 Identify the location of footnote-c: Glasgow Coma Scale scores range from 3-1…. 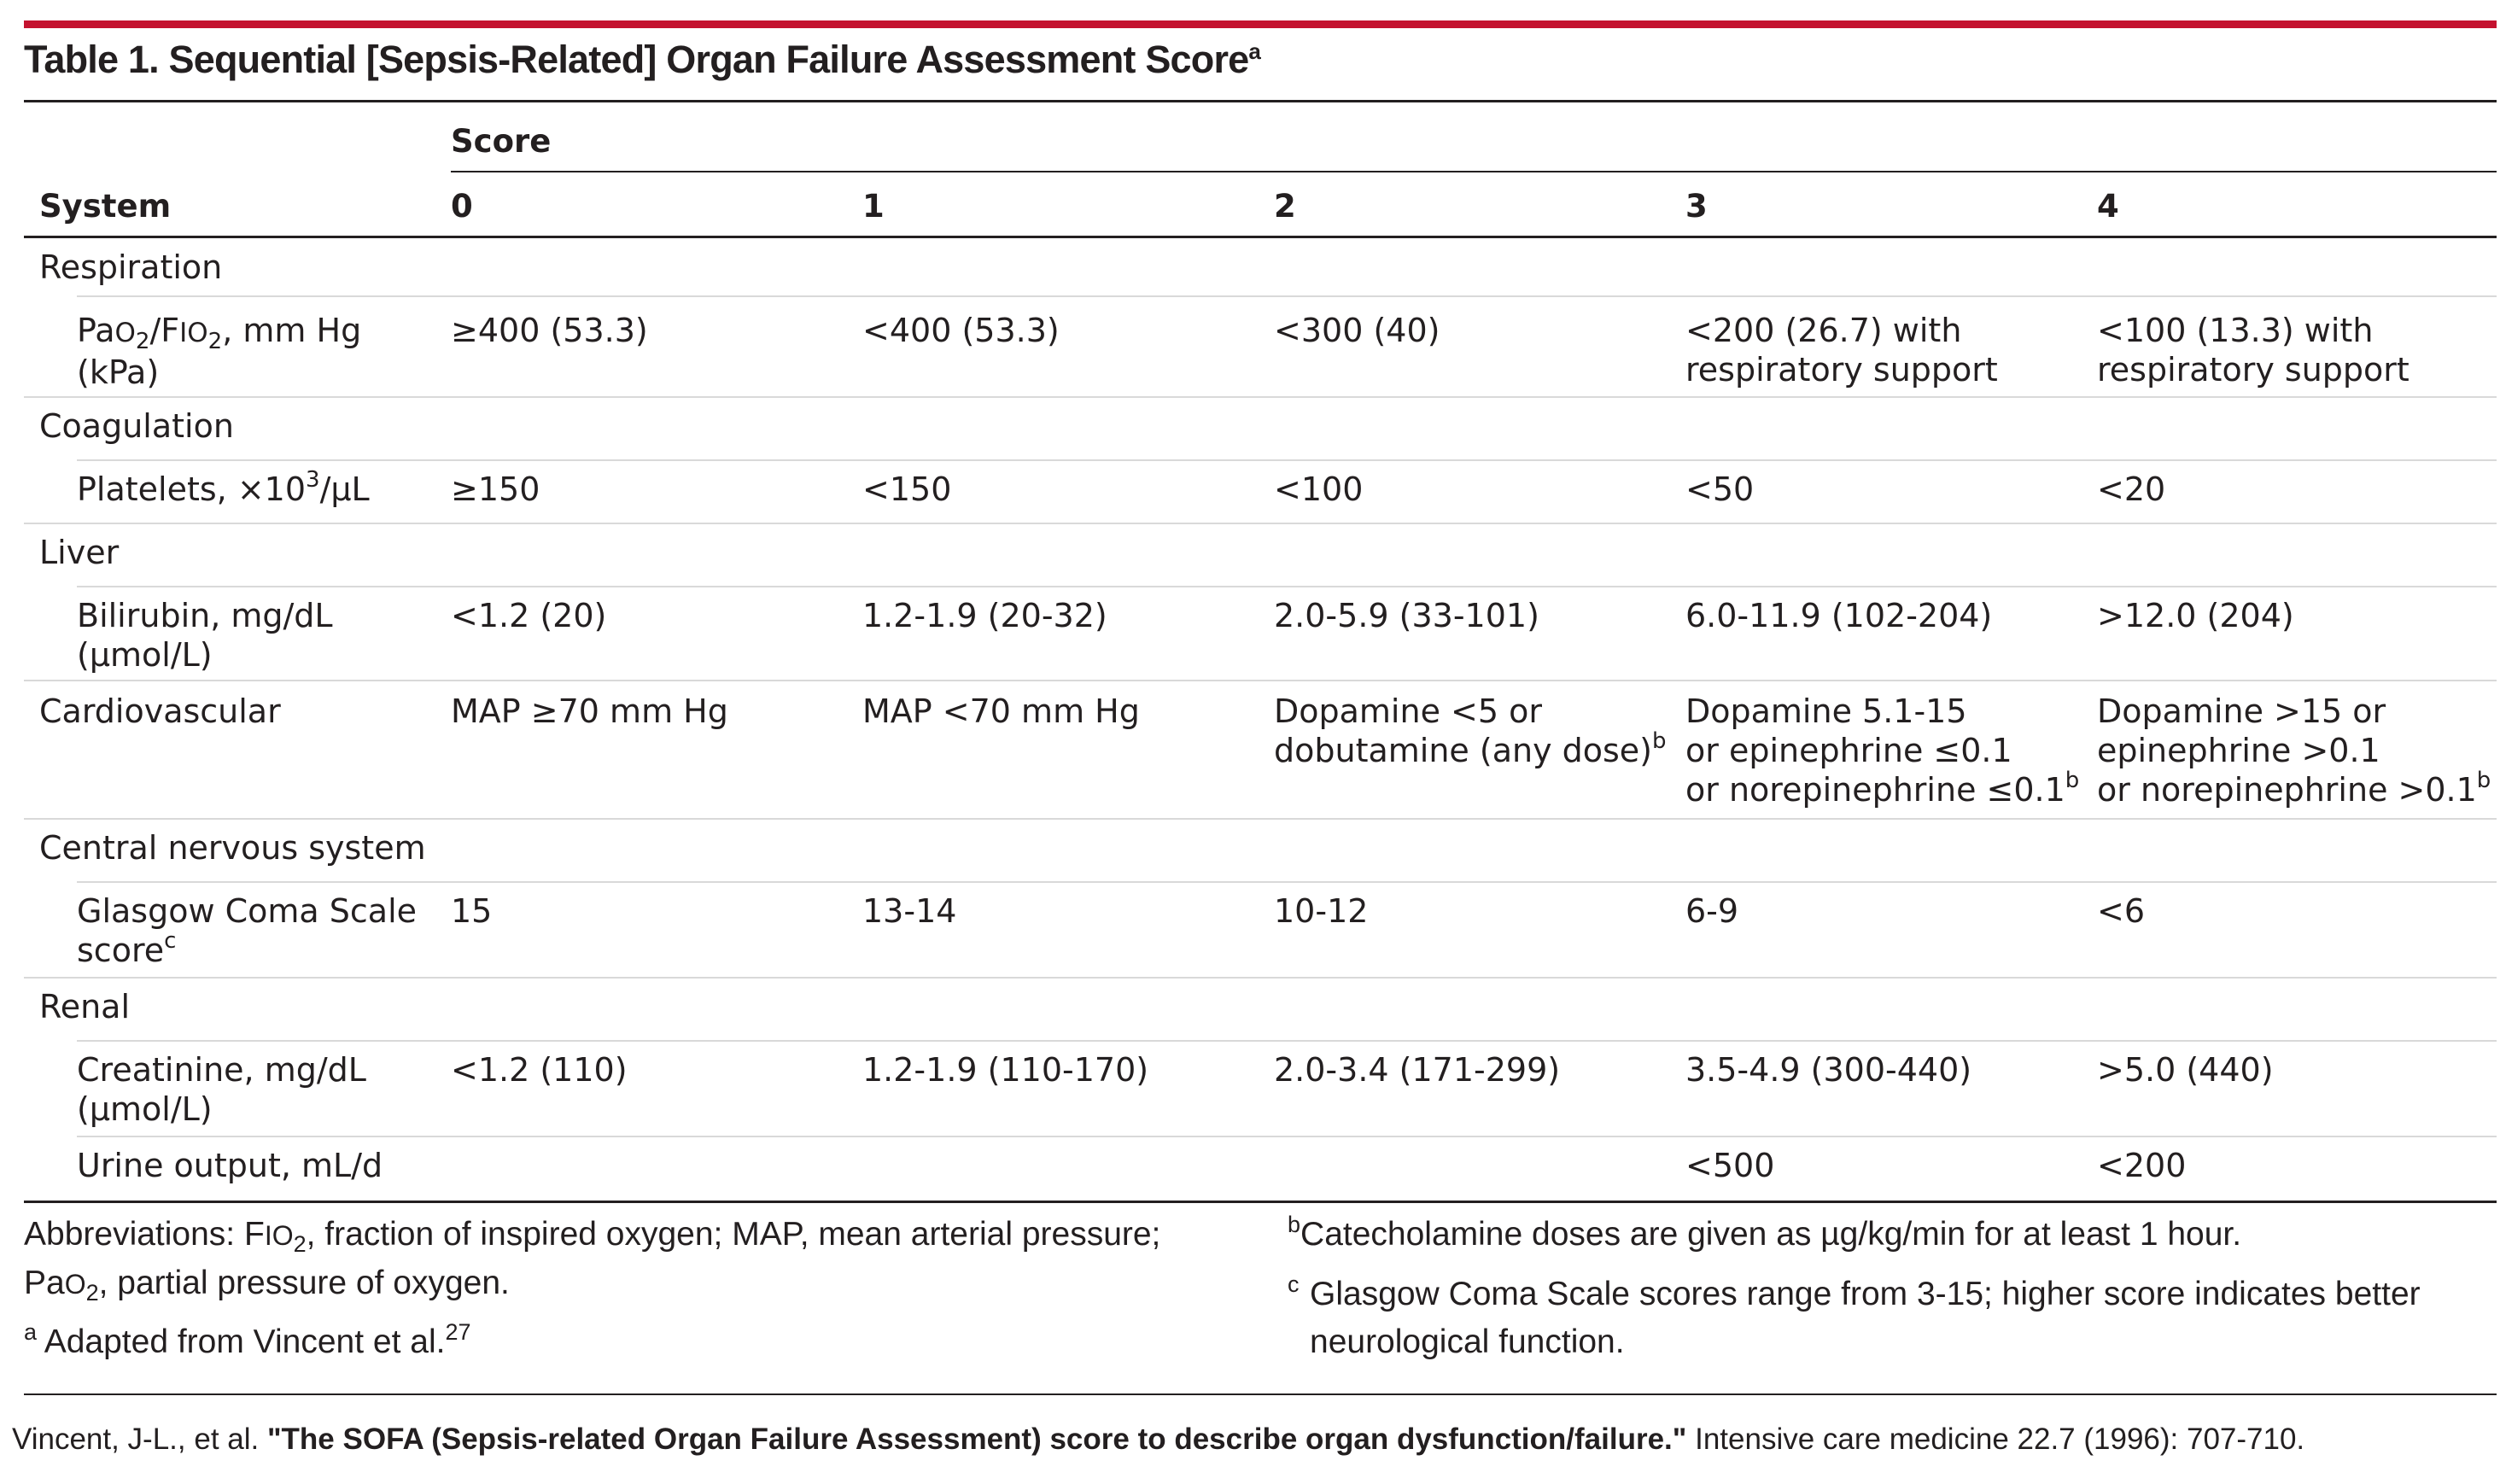
(1865, 1318).